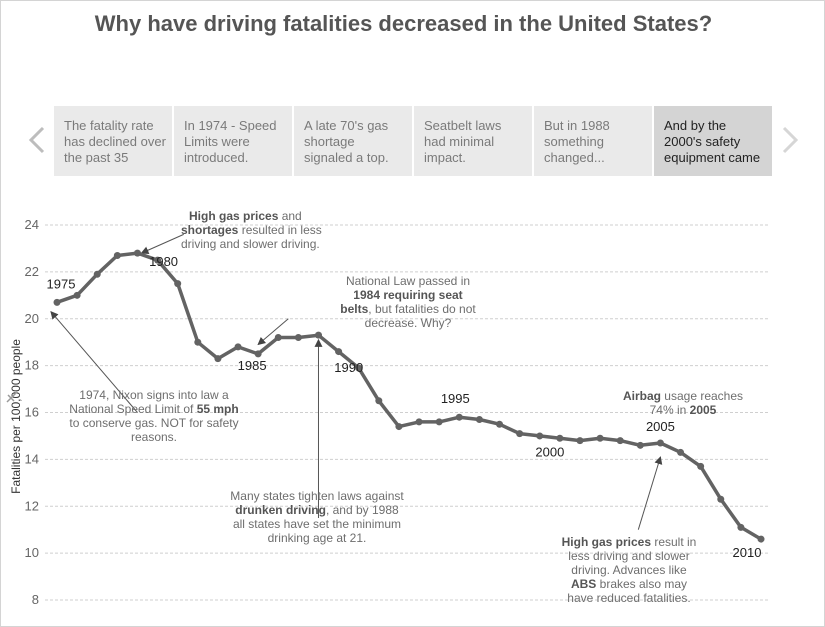  What do you see at coordinates (439, 422) in the screenshot?
I see `data-point-1994` at bounding box center [439, 422].